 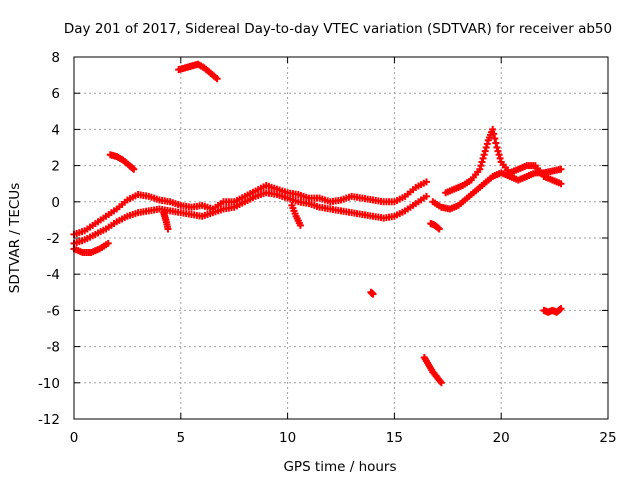 I want to click on series-track-j, so click(x=435, y=226).